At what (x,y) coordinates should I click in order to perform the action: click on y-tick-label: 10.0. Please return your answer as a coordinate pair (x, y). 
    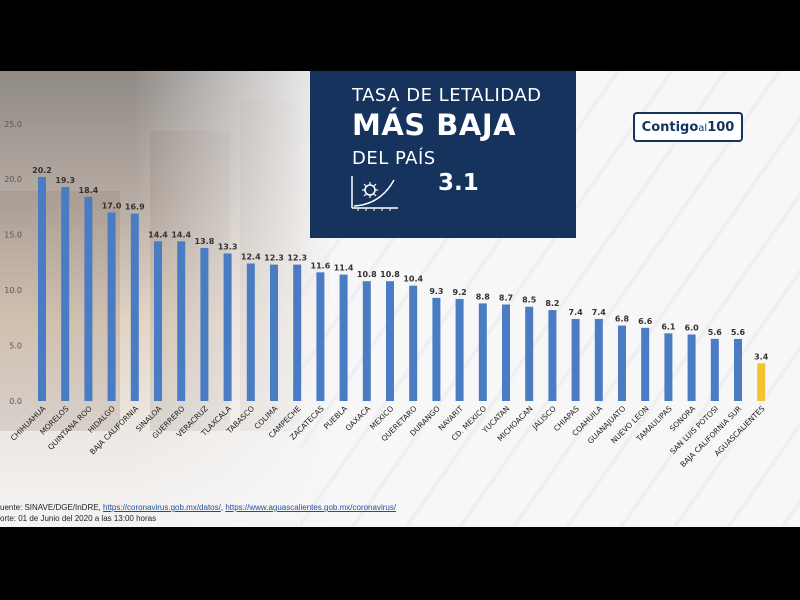
    Looking at the image, I should click on (13, 290).